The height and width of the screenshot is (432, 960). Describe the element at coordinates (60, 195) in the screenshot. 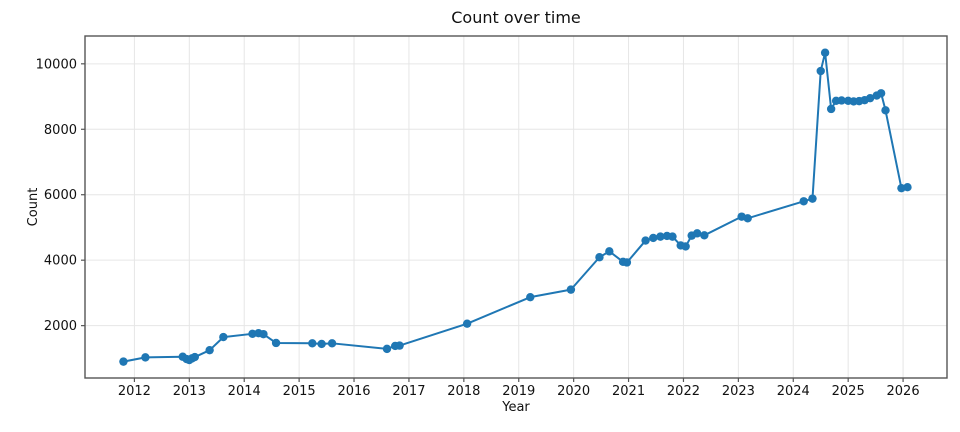

I see `y-tick-label: 6000` at that location.